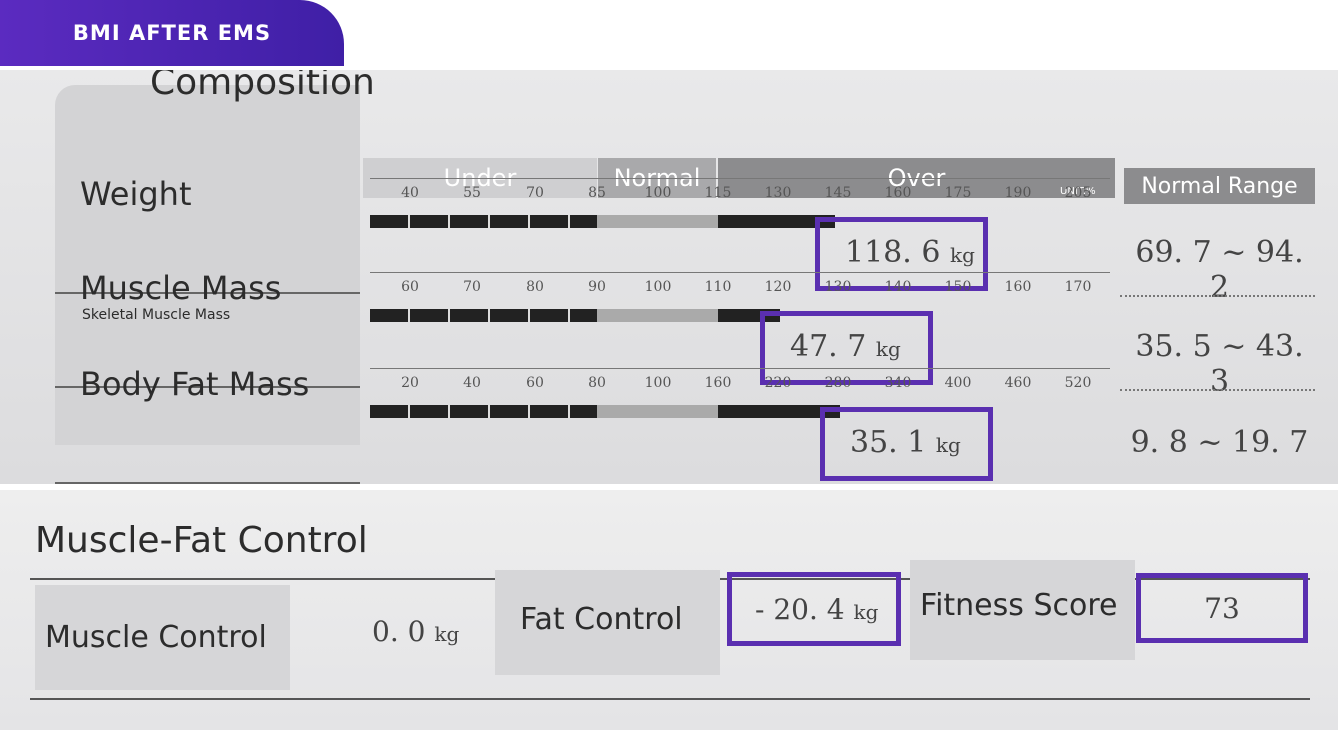 The width and height of the screenshot is (1338, 730). What do you see at coordinates (1078, 287) in the screenshot?
I see `scale-tick: 170` at bounding box center [1078, 287].